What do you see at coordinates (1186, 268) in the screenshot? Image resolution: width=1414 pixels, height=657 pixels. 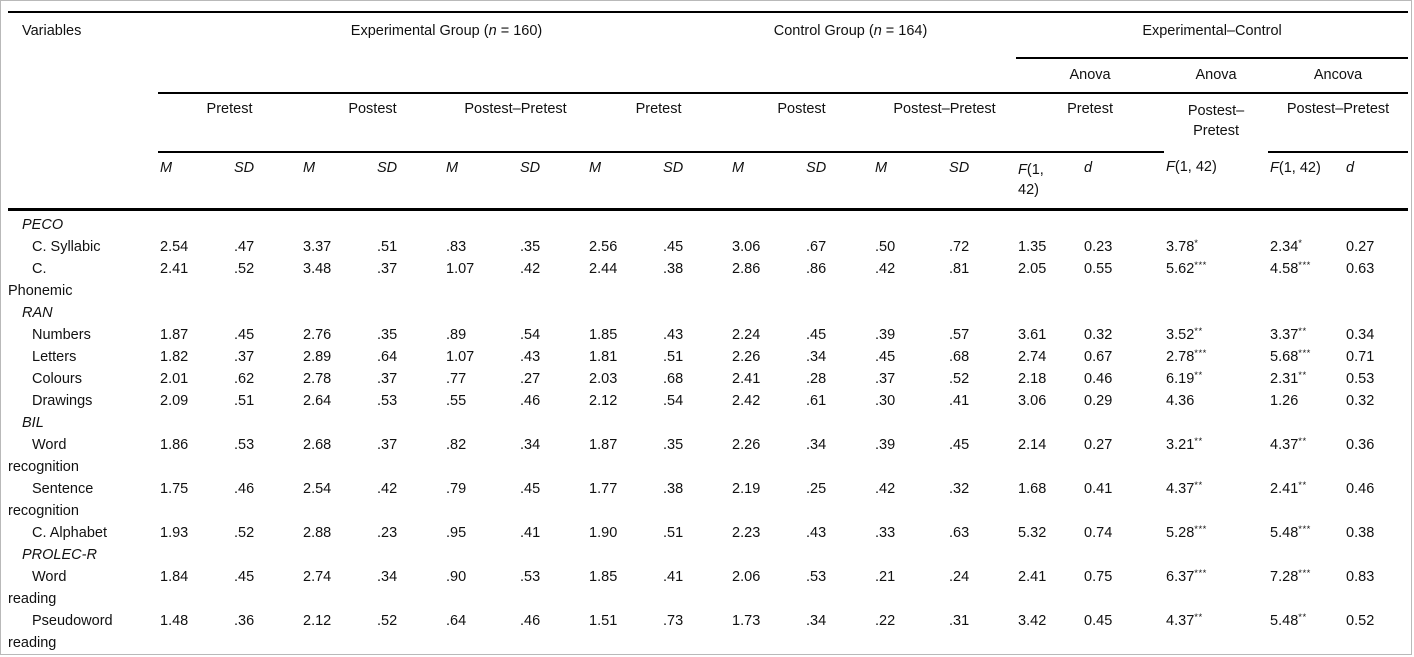 I see `value-cell: 5.62***` at bounding box center [1186, 268].